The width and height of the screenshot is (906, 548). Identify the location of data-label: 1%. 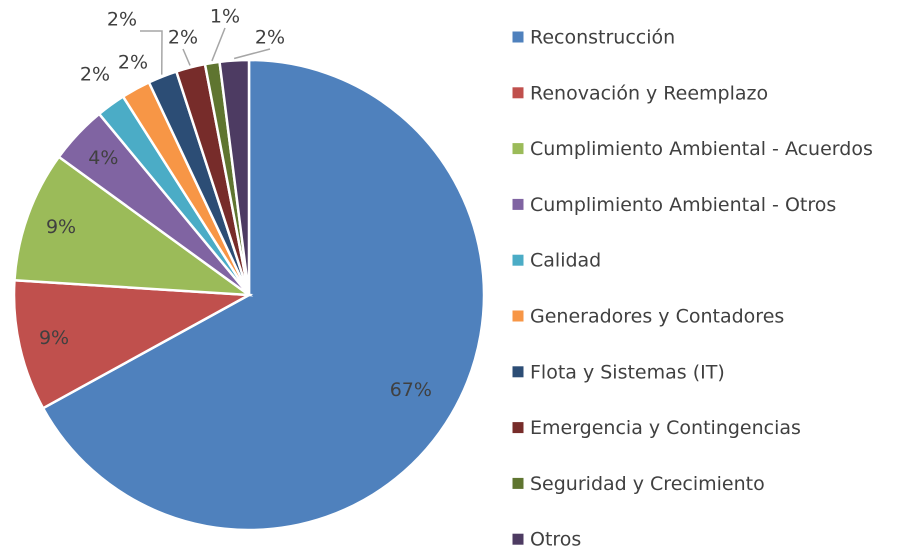
(225, 17).